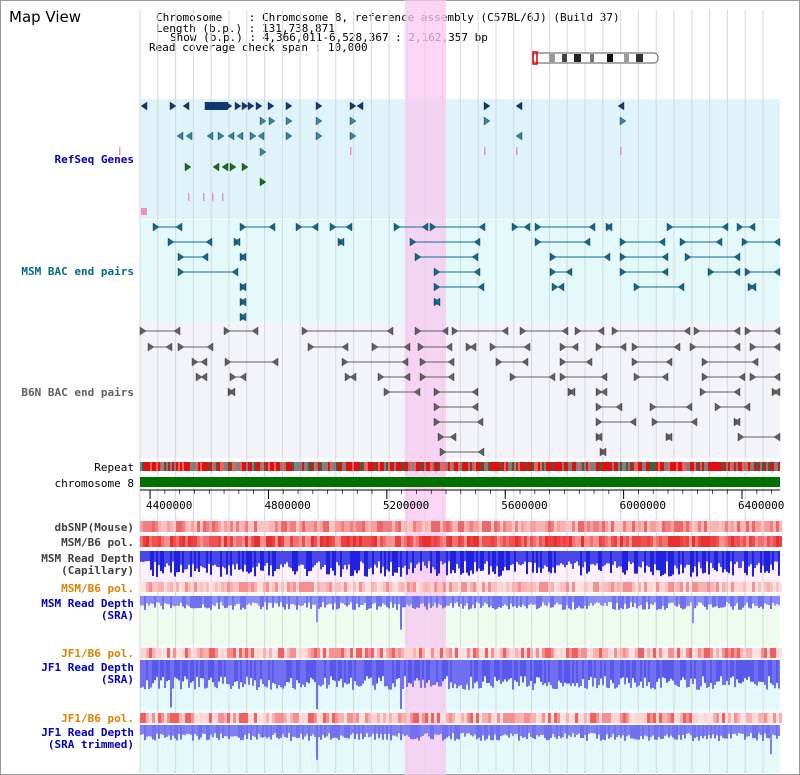 The image size is (800, 775). I want to click on track-label-refseq: RefSeq Genes, so click(94, 159).